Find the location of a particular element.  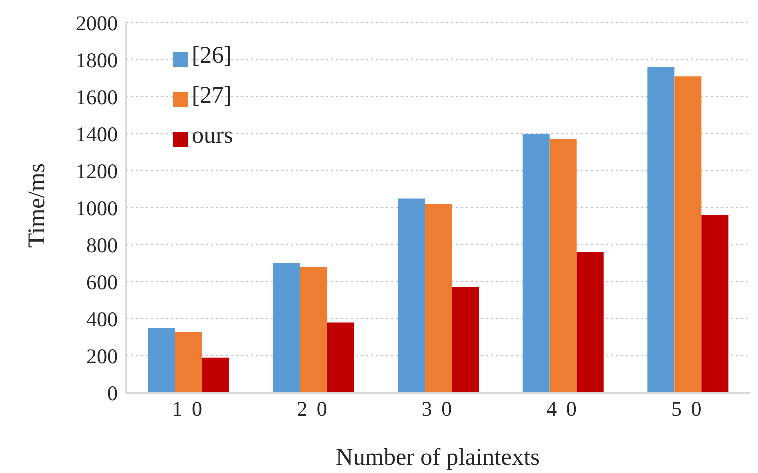

y-tick-label: 1000 is located at coordinates (97, 208).